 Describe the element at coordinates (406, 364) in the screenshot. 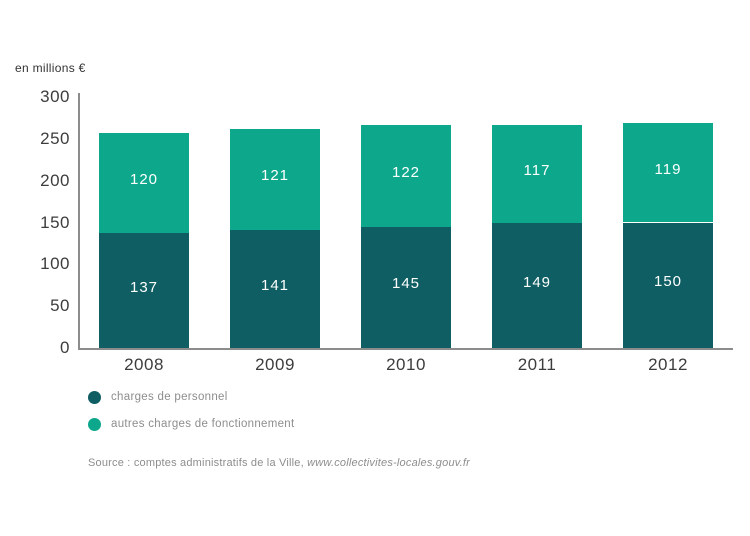

I see `x-axis-label-2010: 2010` at that location.